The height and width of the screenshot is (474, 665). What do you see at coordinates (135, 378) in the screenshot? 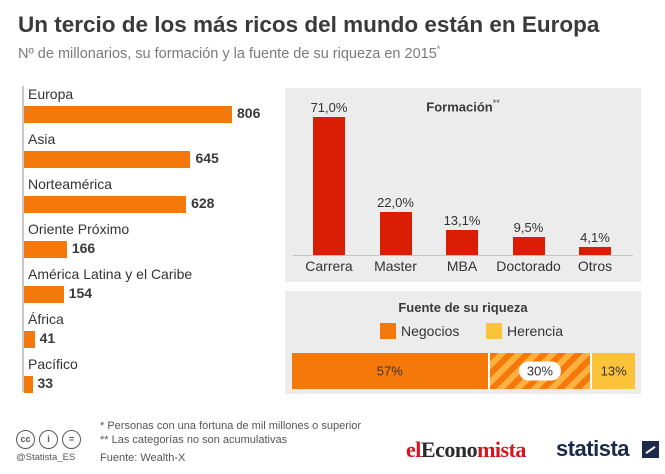
I see `region-row: Pacífico 33` at bounding box center [135, 378].